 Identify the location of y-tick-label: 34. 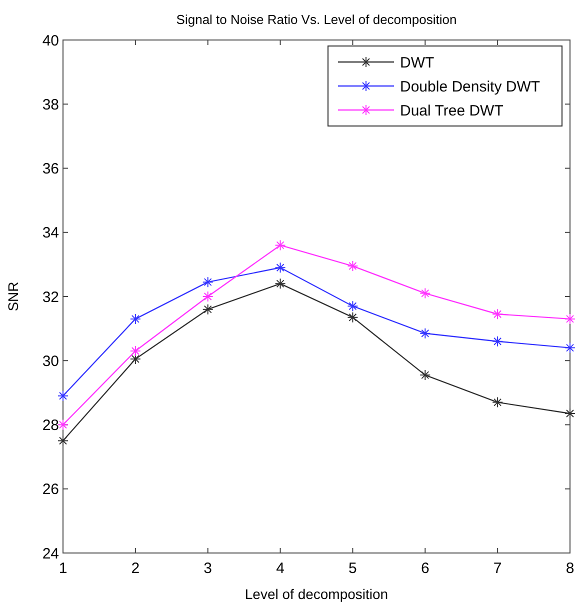
(50, 233).